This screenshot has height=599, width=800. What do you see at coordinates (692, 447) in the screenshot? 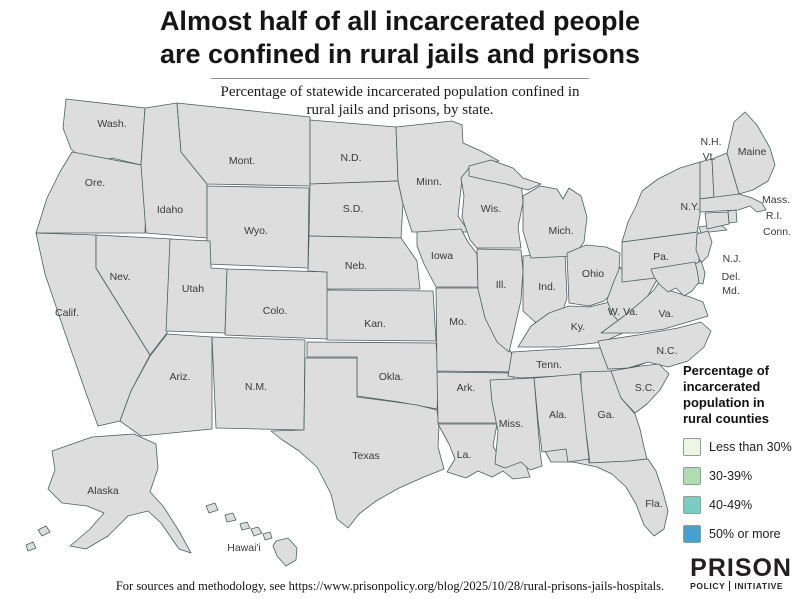
I see `legend-swatch-lt30` at bounding box center [692, 447].